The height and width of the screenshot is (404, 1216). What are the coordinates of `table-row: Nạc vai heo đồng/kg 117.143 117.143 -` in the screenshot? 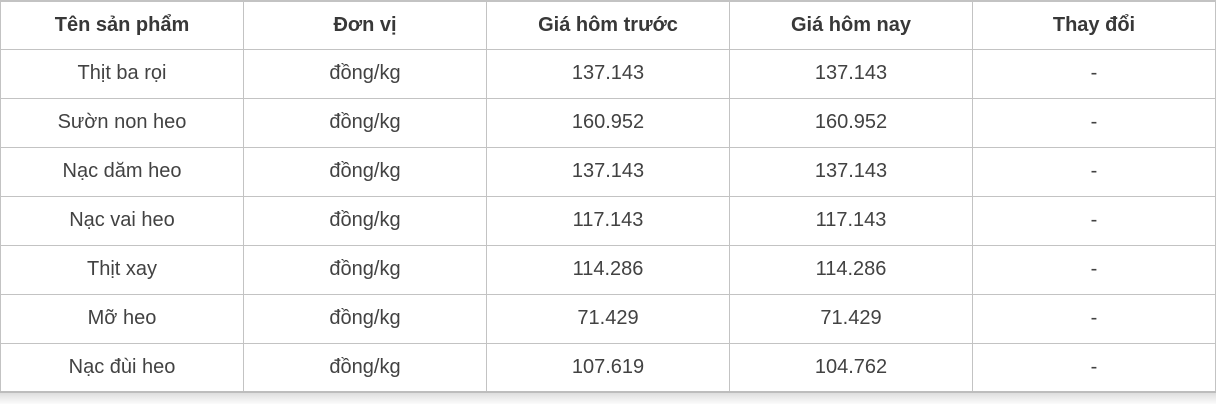 It's located at (608, 220).